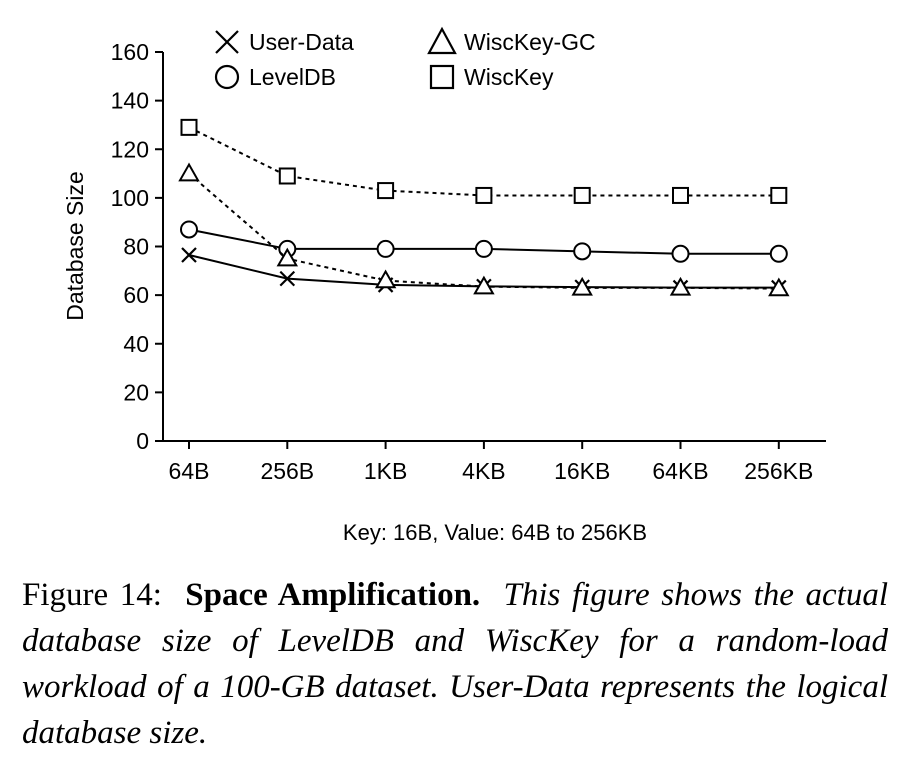 The height and width of the screenshot is (768, 906). Describe the element at coordinates (483, 471) in the screenshot. I see `x-tick-label: 4KB` at that location.